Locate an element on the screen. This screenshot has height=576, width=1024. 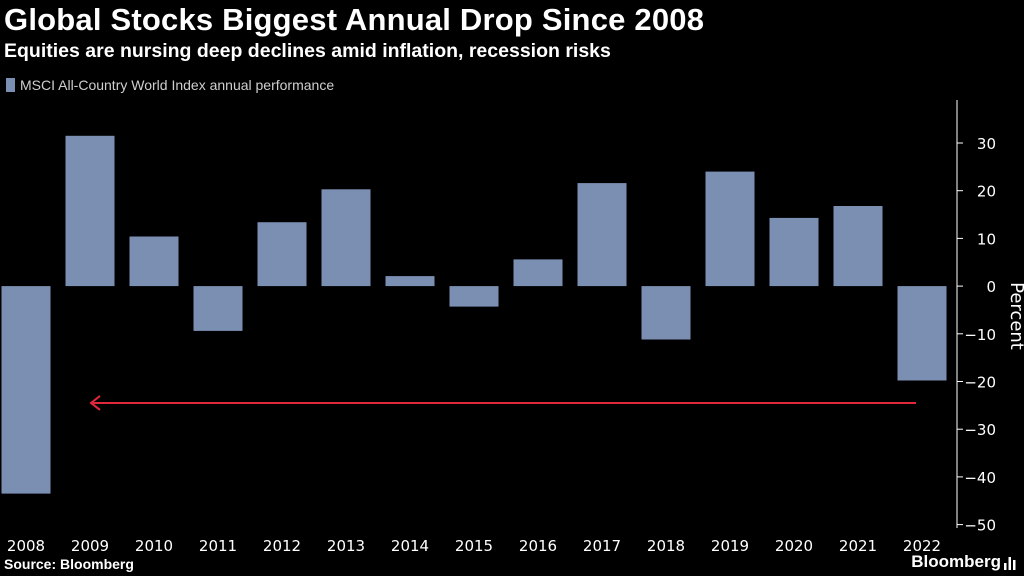
x-tick-label-2016: 2016 is located at coordinates (538, 546).